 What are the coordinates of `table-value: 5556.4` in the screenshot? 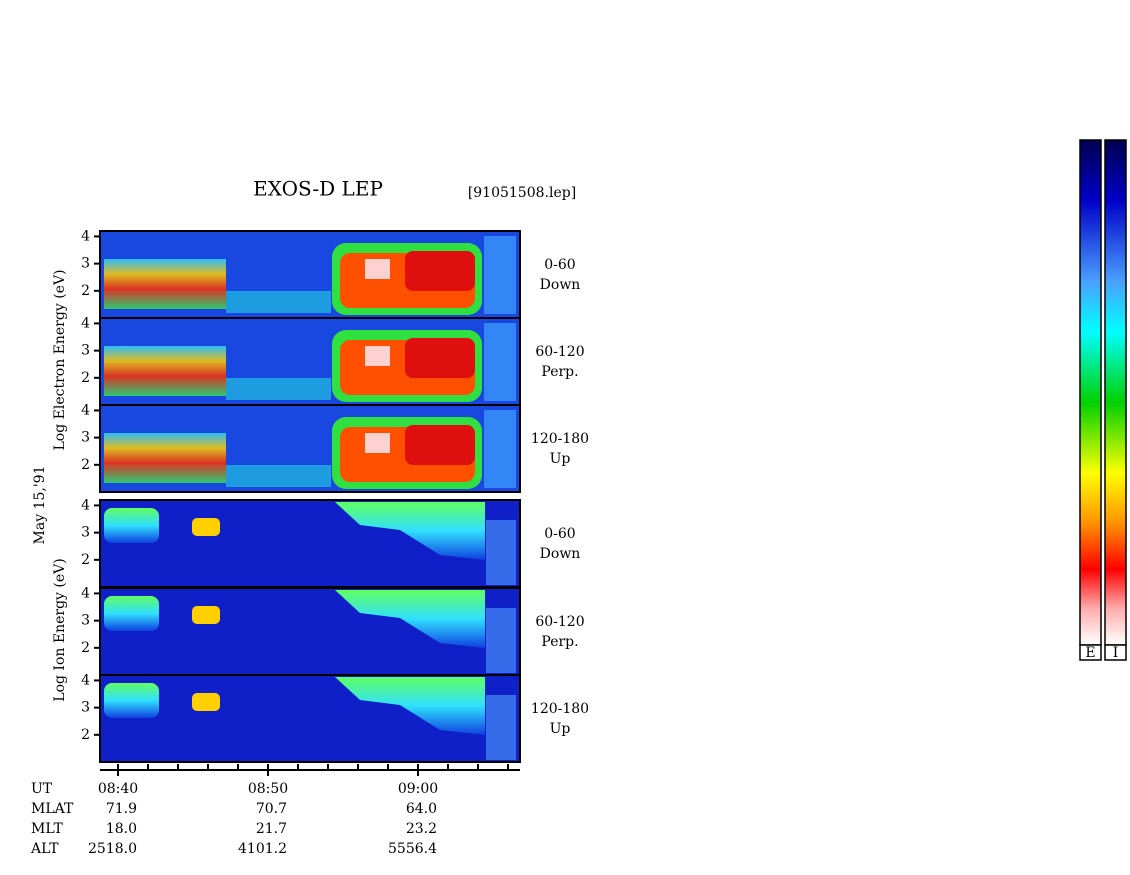 It's located at (412, 849).